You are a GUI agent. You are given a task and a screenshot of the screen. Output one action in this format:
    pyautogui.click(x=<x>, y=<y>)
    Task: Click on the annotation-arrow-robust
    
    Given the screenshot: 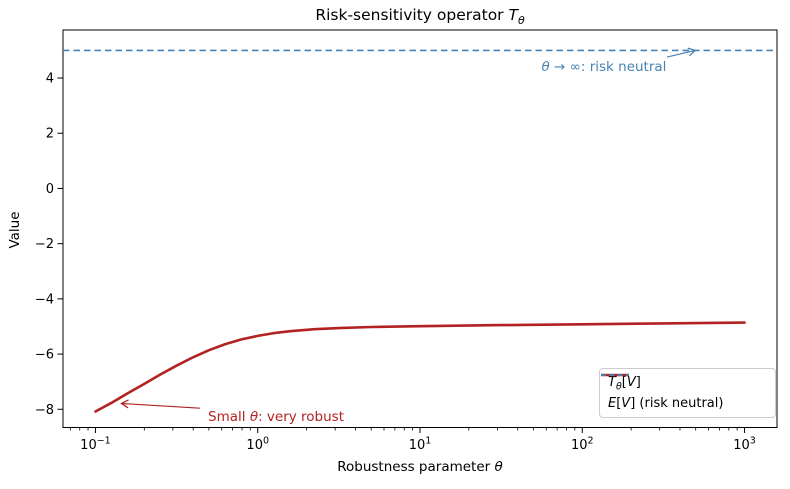 What is the action you would take?
    pyautogui.click(x=160, y=404)
    